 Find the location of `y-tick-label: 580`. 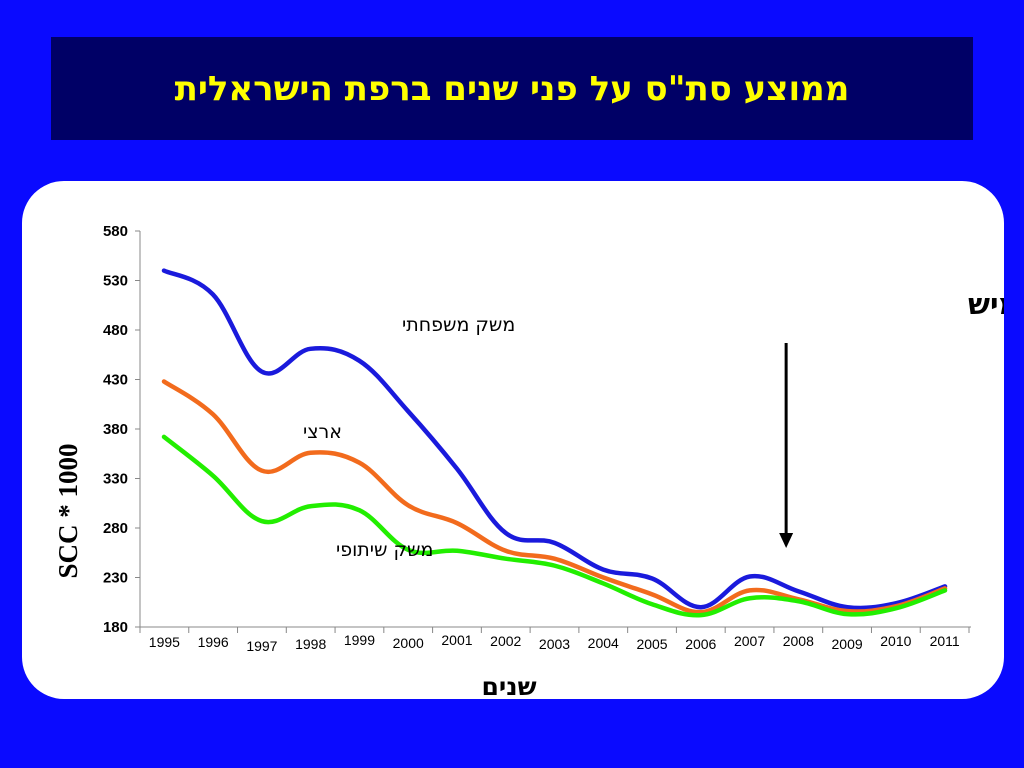

y-tick-label: 580 is located at coordinates (115, 231).